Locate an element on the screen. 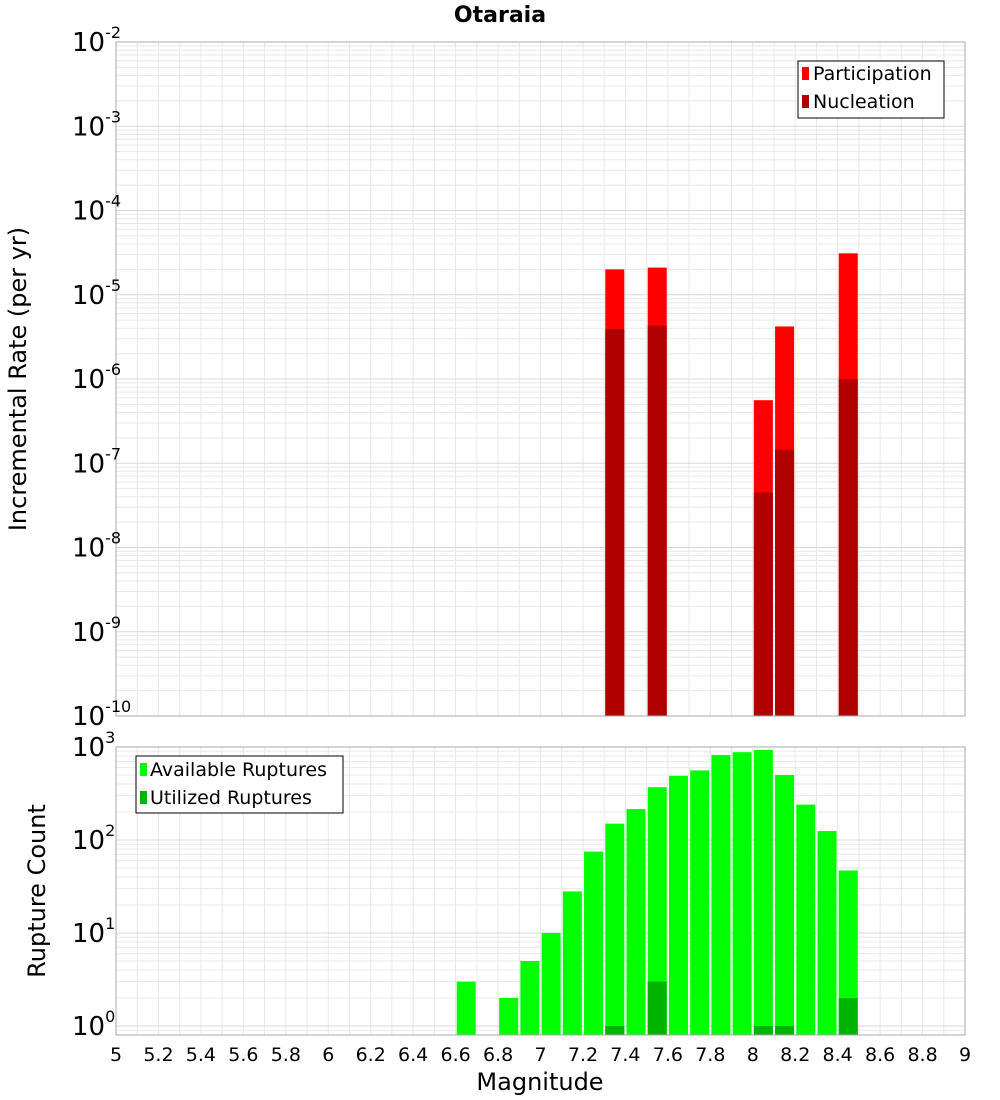 The height and width of the screenshot is (1100, 1000). legend-swatch-utilized is located at coordinates (143, 797).